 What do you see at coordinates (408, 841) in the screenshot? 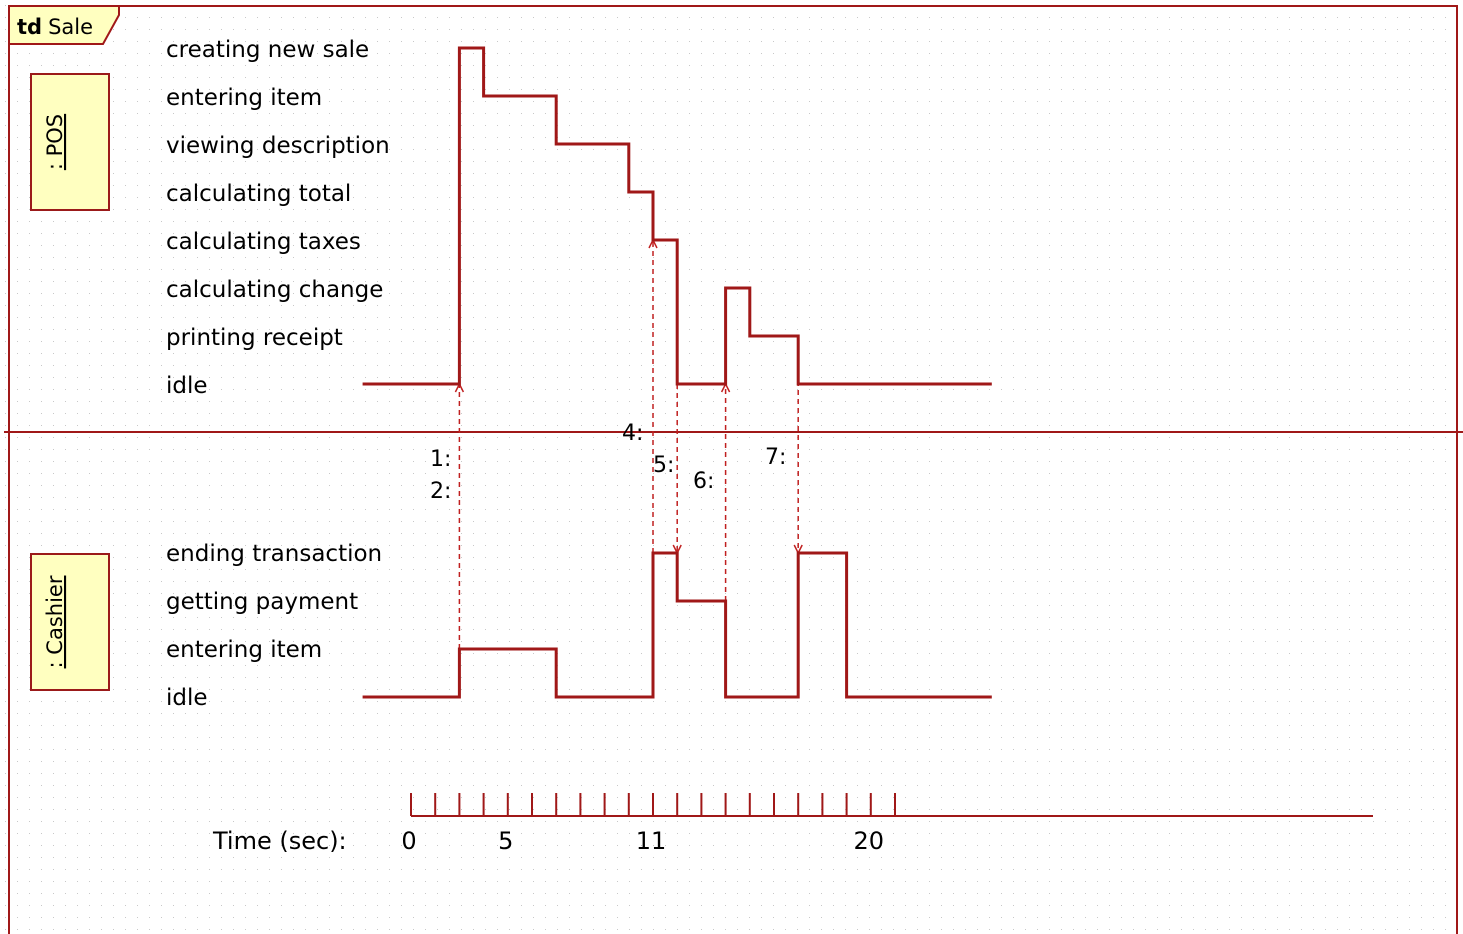
I see `time-tick-label: 0` at bounding box center [408, 841].